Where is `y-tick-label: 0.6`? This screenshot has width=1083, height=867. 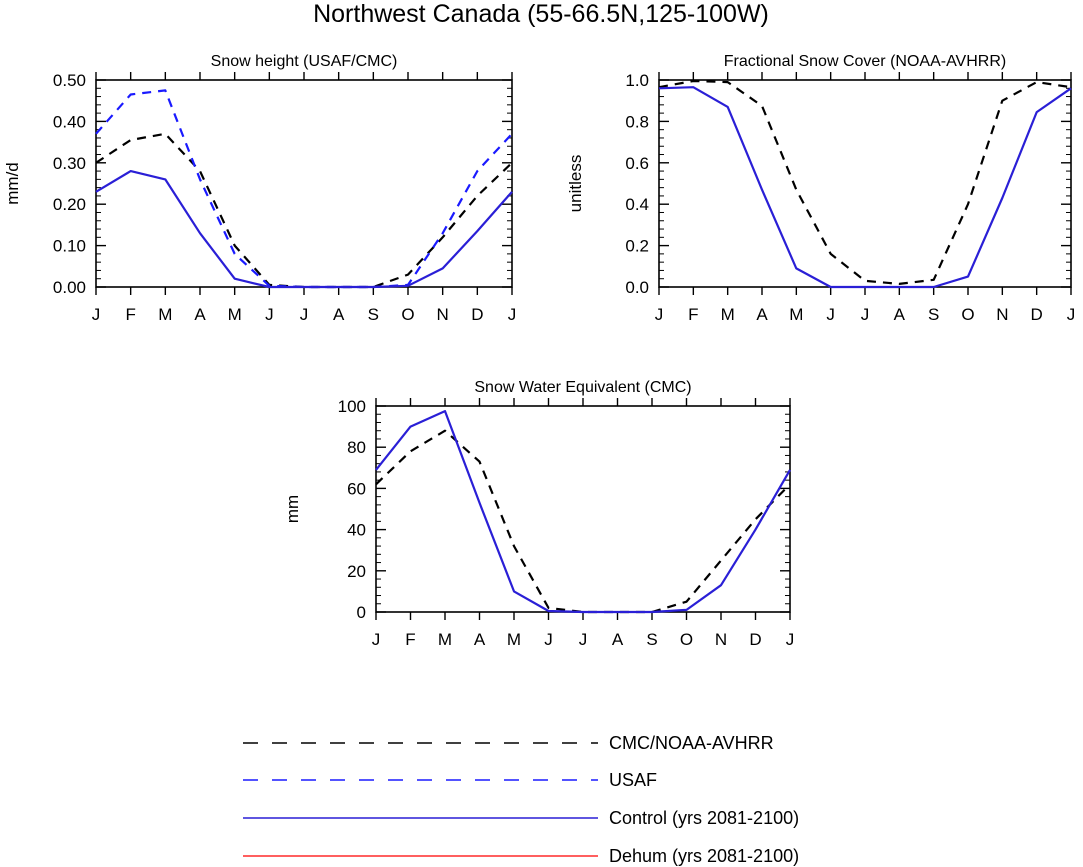 y-tick-label: 0.6 is located at coordinates (637, 163).